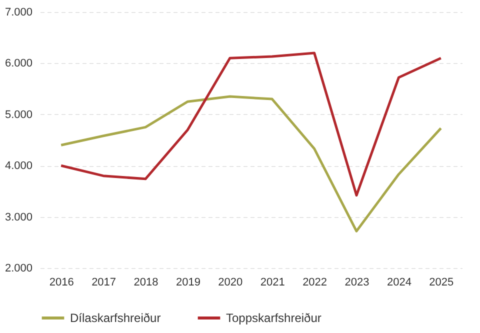 This screenshot has width=480, height=333. Describe the element at coordinates (18, 114) in the screenshot. I see `y-tick-label: 5.000` at that location.